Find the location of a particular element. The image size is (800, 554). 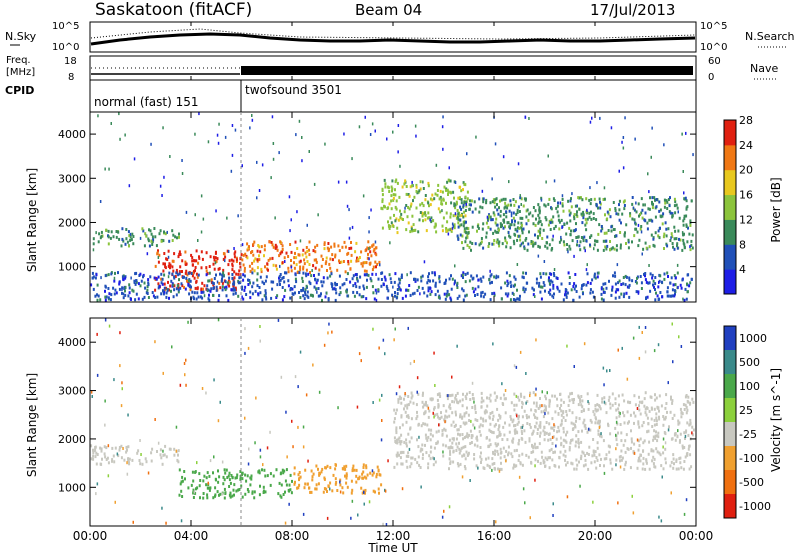

colorbar-swatch is located at coordinates (730, 410).